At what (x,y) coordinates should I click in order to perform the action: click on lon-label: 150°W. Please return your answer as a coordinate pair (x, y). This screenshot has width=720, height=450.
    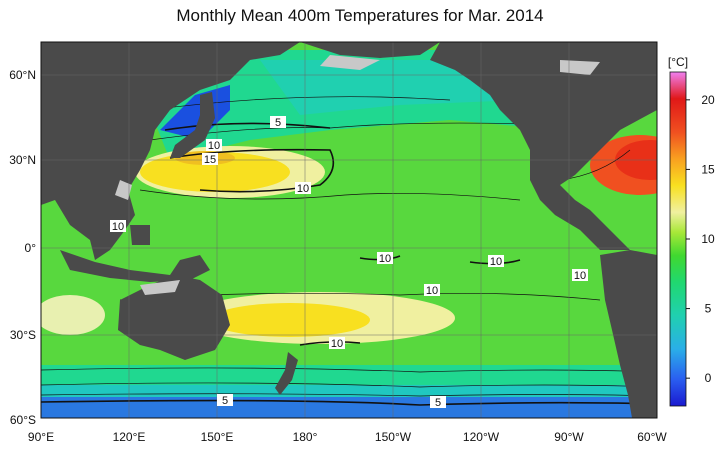
    Looking at the image, I should click on (393, 437).